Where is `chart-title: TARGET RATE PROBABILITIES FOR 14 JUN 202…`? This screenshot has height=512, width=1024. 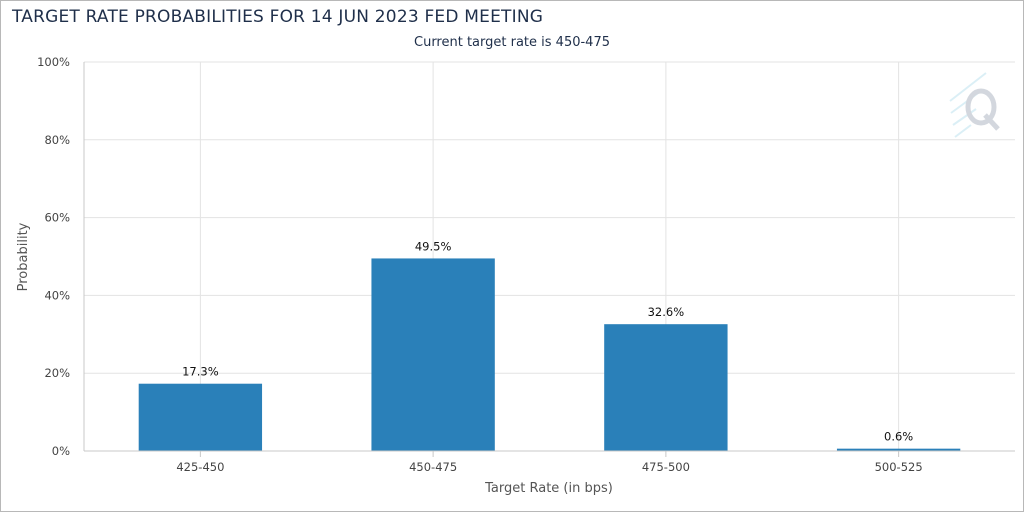
chart-title: TARGET RATE PROBABILITIES FOR 14 JUN 202… is located at coordinates (278, 17).